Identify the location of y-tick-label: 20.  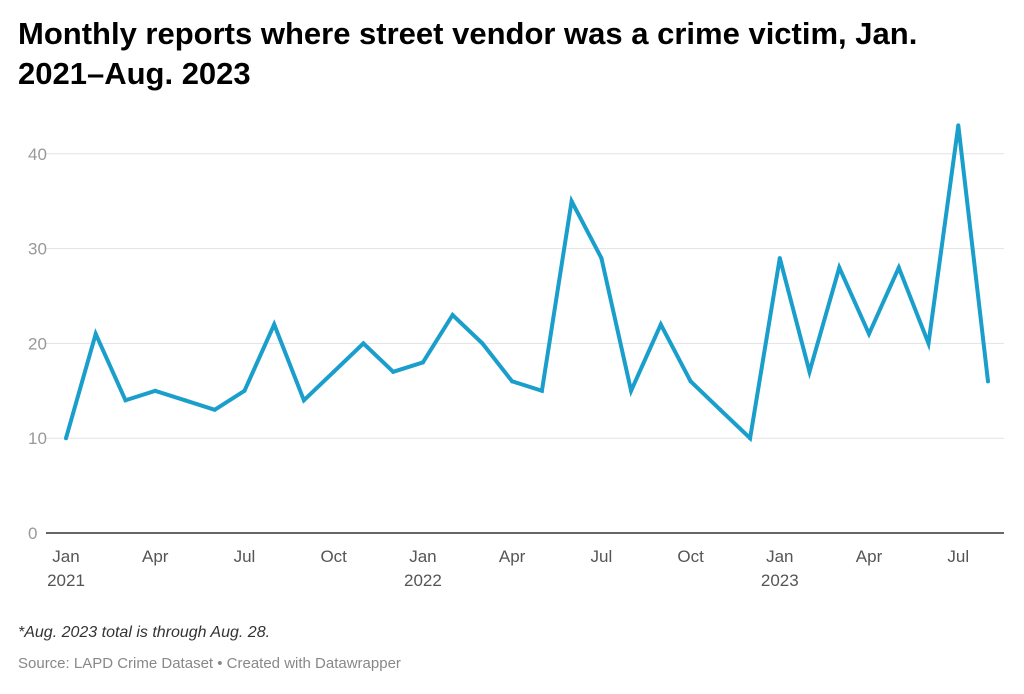
(37, 343).